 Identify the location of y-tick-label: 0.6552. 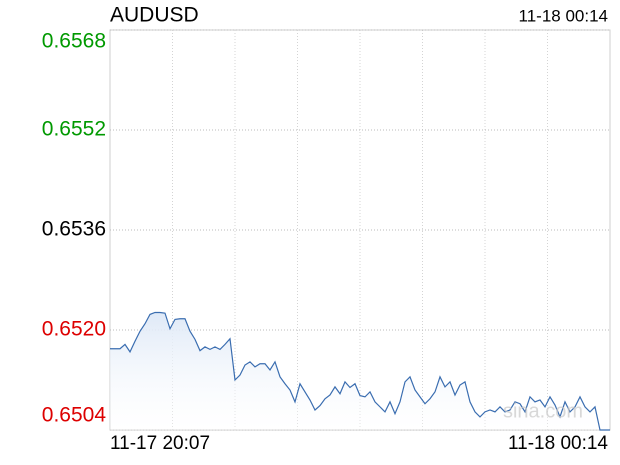
(74, 129).